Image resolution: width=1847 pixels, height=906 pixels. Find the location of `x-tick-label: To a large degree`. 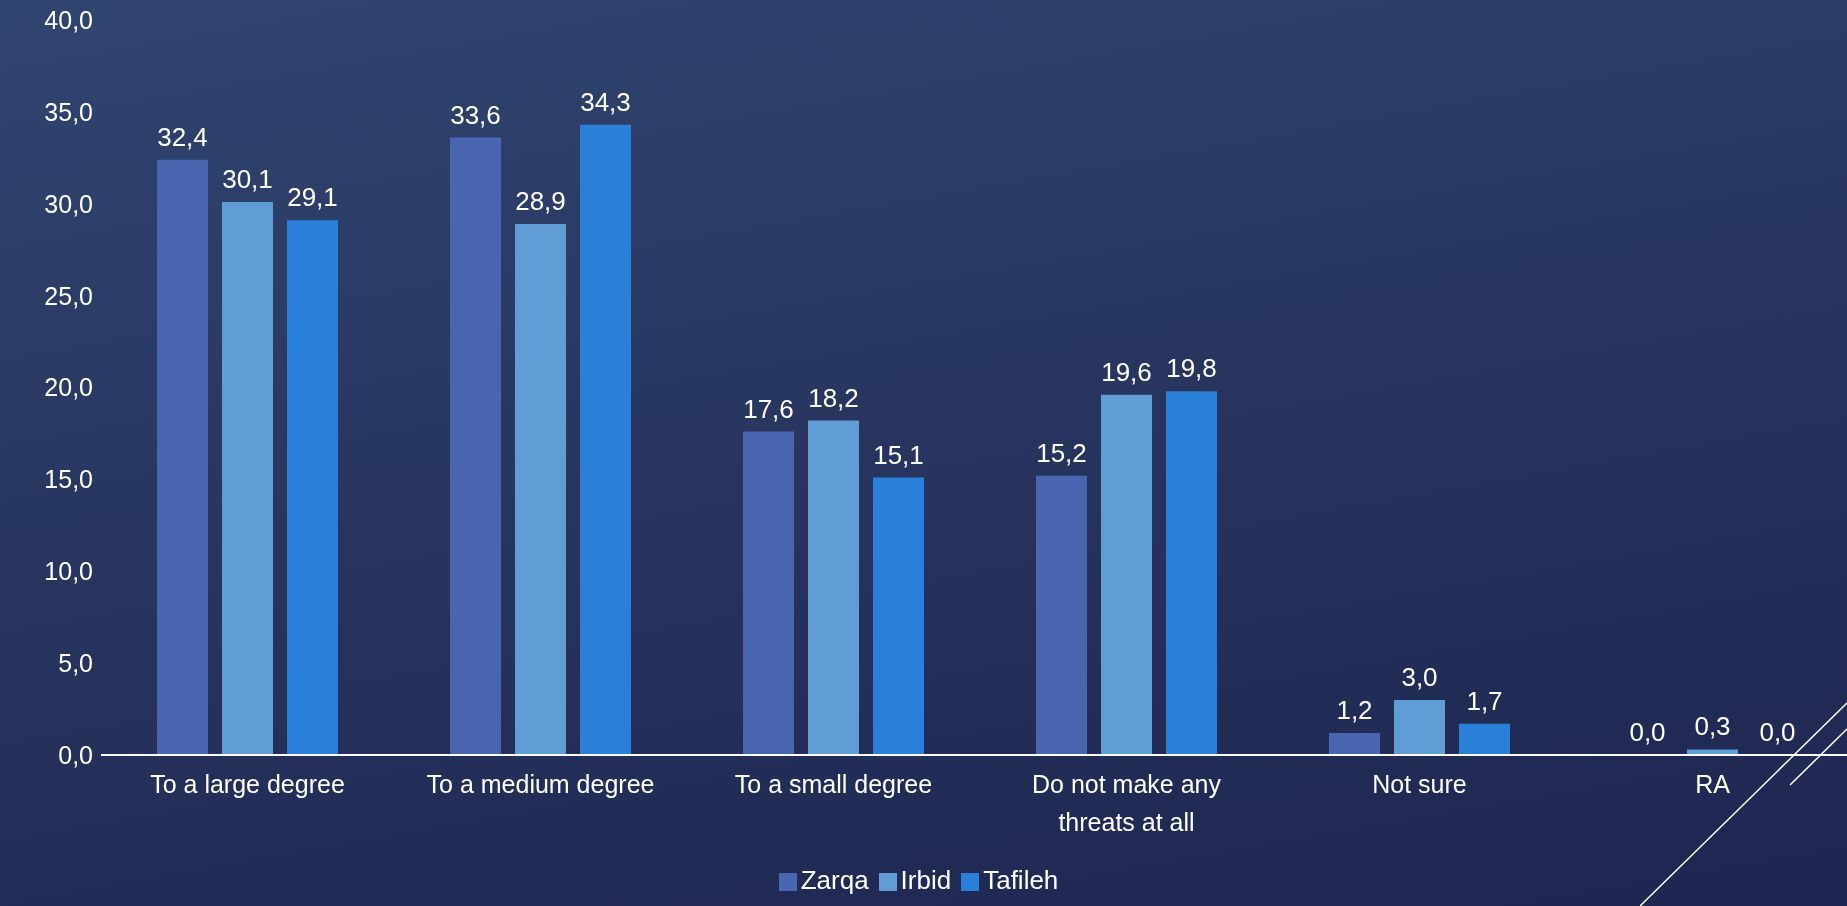

x-tick-label: To a large degree is located at coordinates (247, 784).